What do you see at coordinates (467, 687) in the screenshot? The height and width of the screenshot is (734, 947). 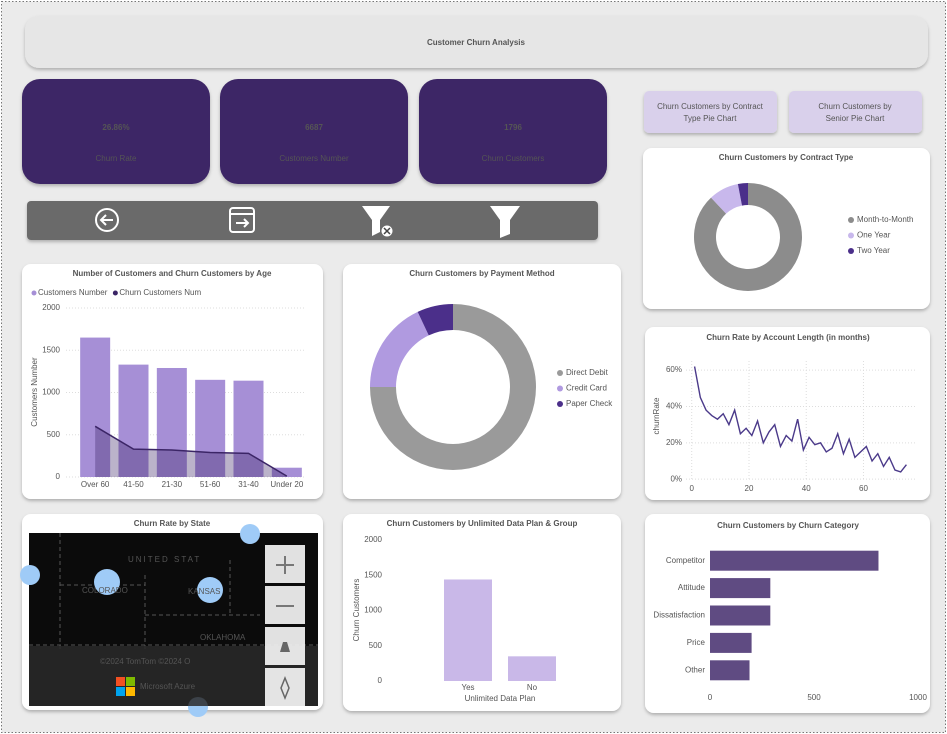 I see `x-tick-label: Yes` at bounding box center [467, 687].